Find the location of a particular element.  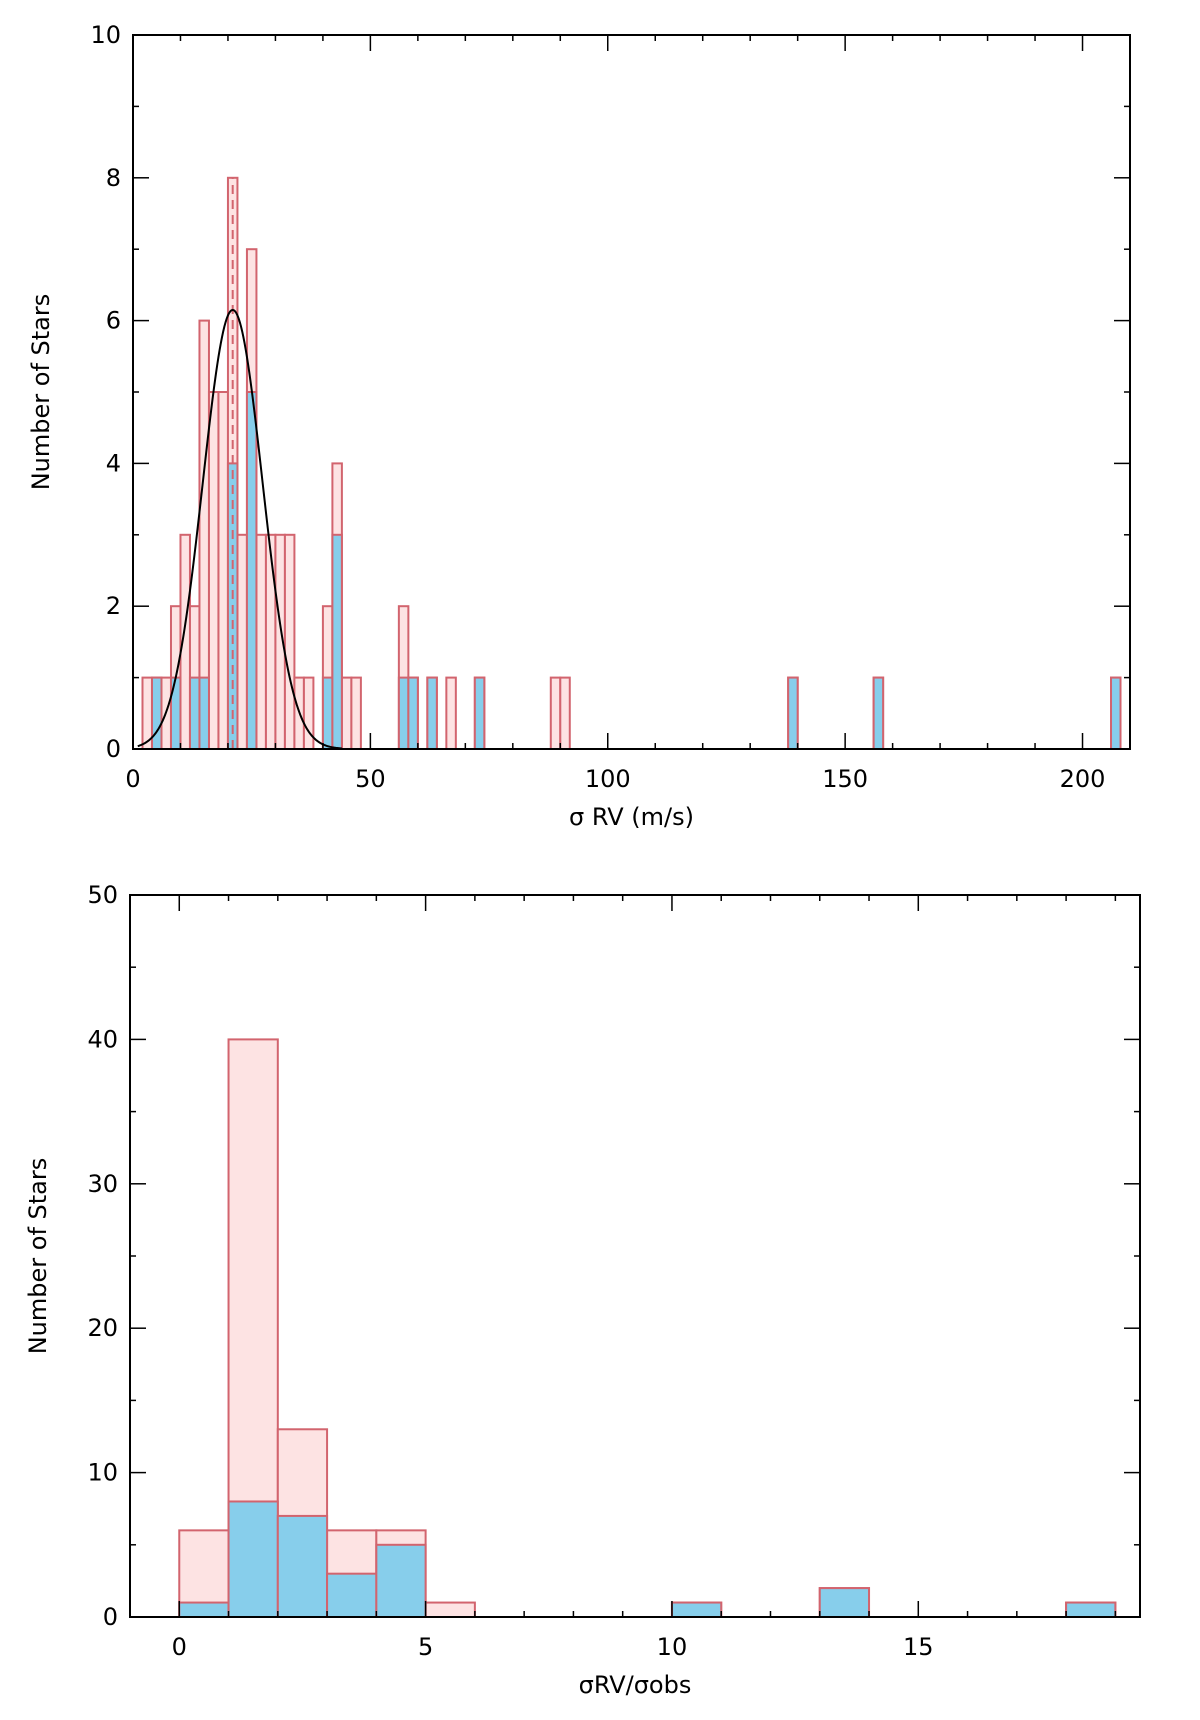

top-x-tick-label: 100 is located at coordinates (608, 779).